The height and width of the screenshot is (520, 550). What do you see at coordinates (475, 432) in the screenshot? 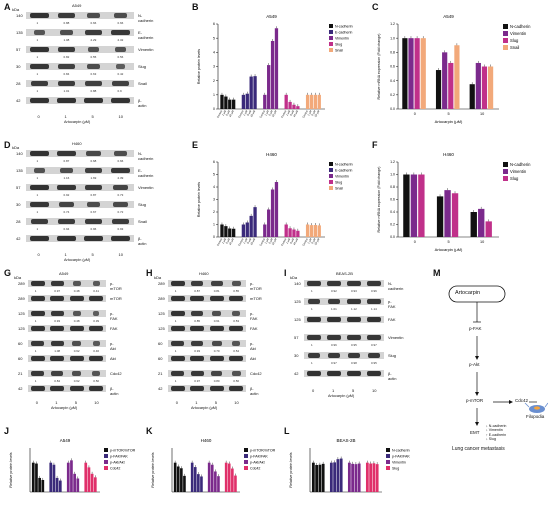
I see `emt-node: EMT` at bounding box center [475, 432].